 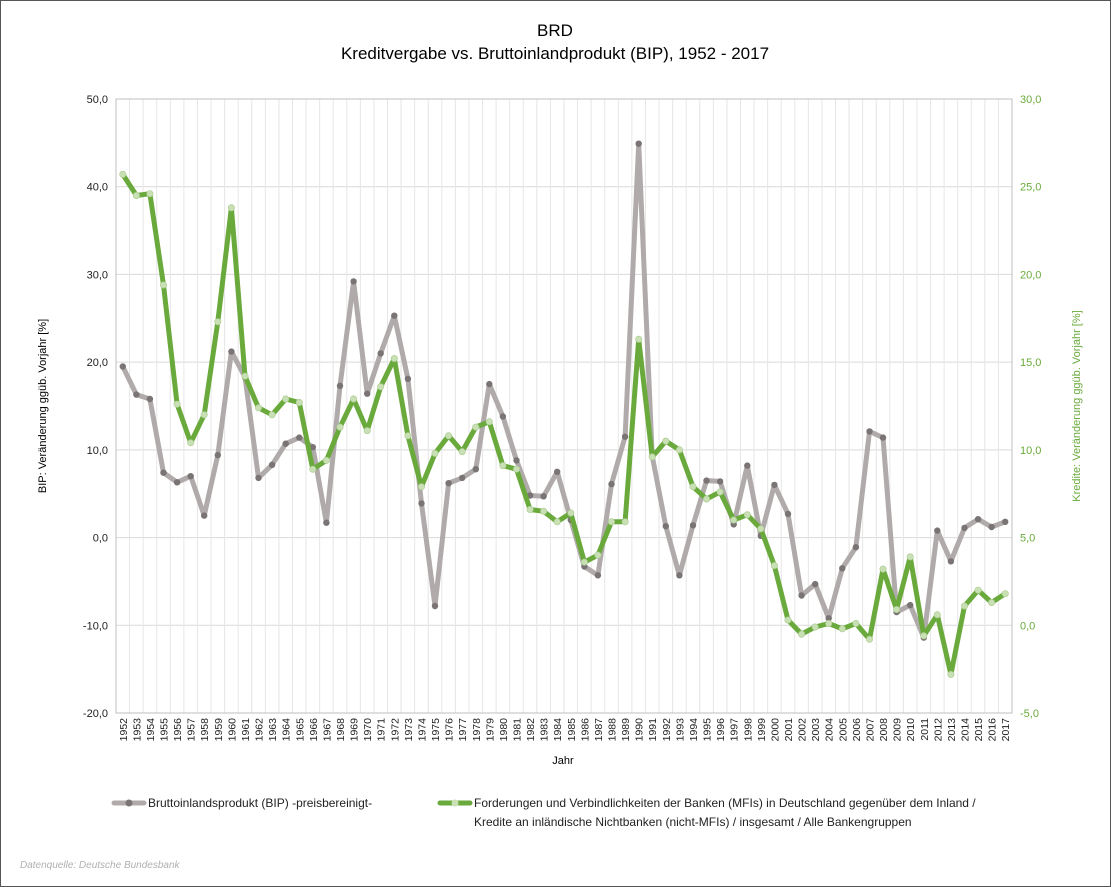 I want to click on x-tick-label: 2009, so click(x=898, y=730).